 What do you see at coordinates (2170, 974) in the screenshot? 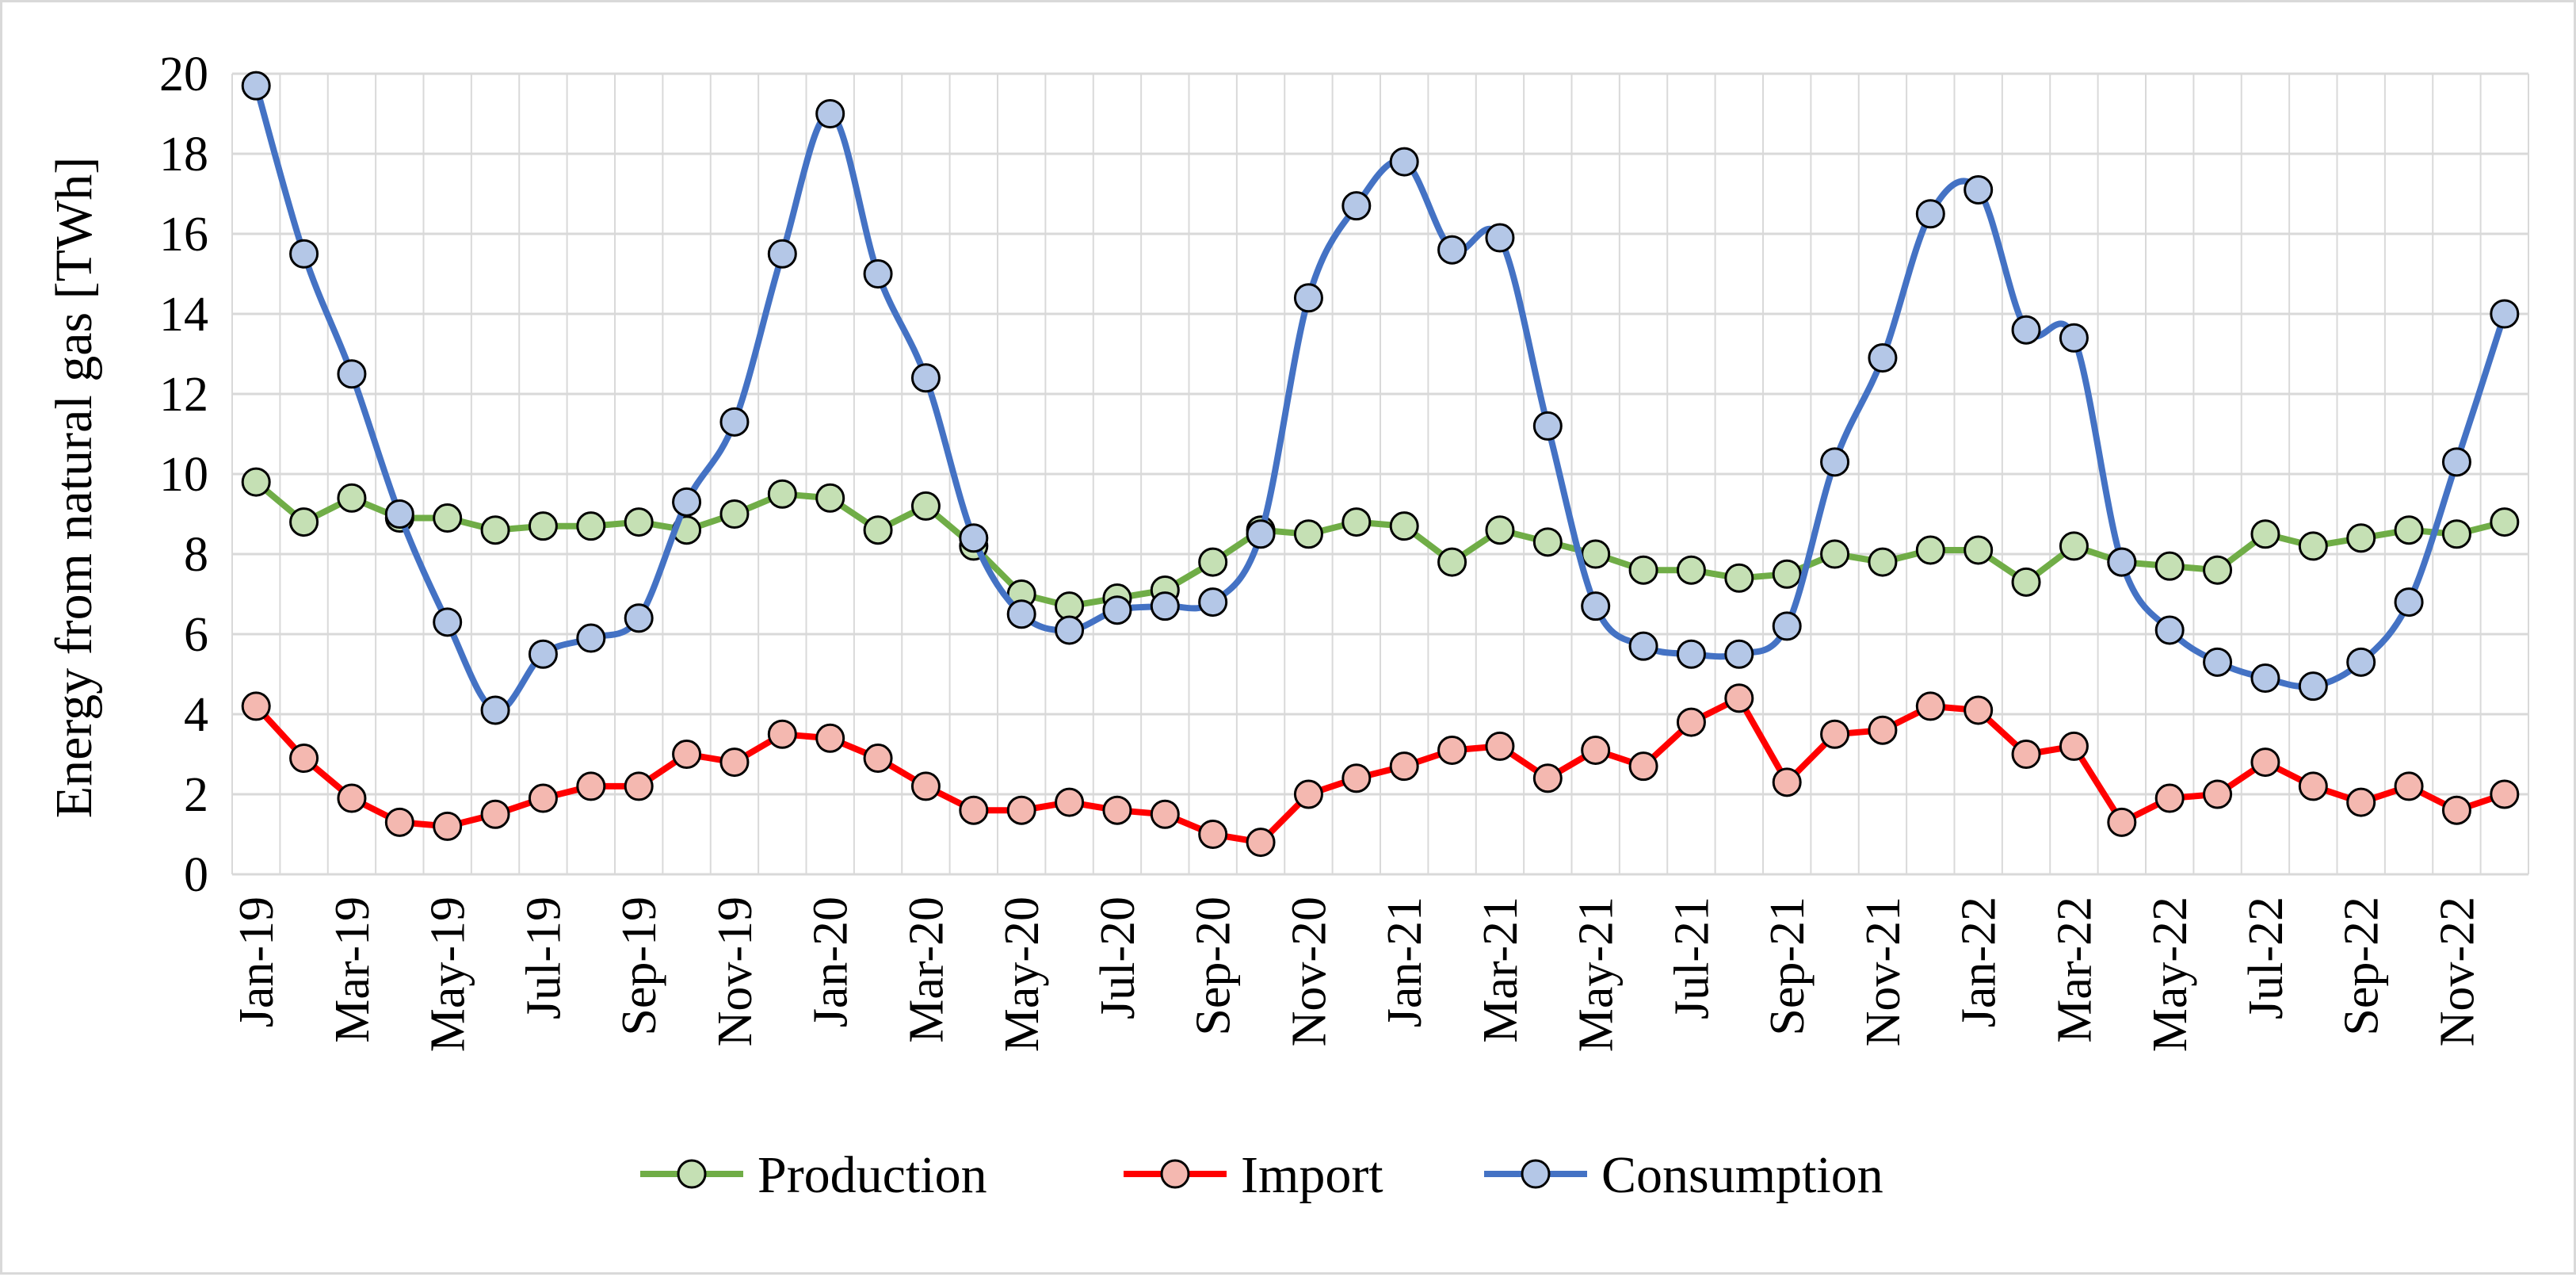
I see `x-tick-label: May-22` at bounding box center [2170, 974].